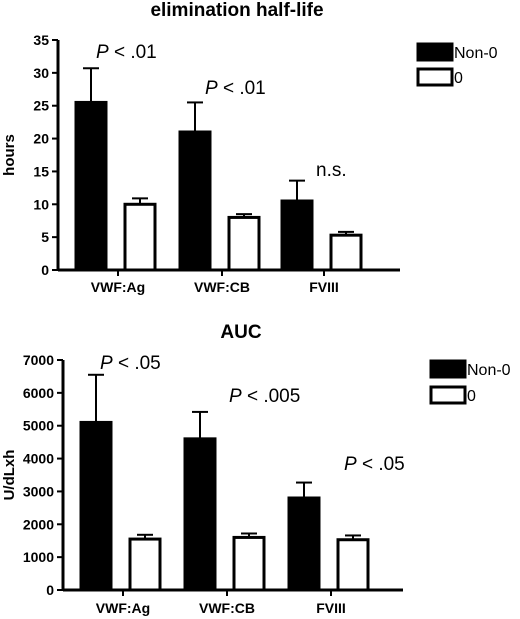 The width and height of the screenshot is (520, 619). What do you see at coordinates (271, 396) in the screenshot?
I see `p-value: < .005` at bounding box center [271, 396].